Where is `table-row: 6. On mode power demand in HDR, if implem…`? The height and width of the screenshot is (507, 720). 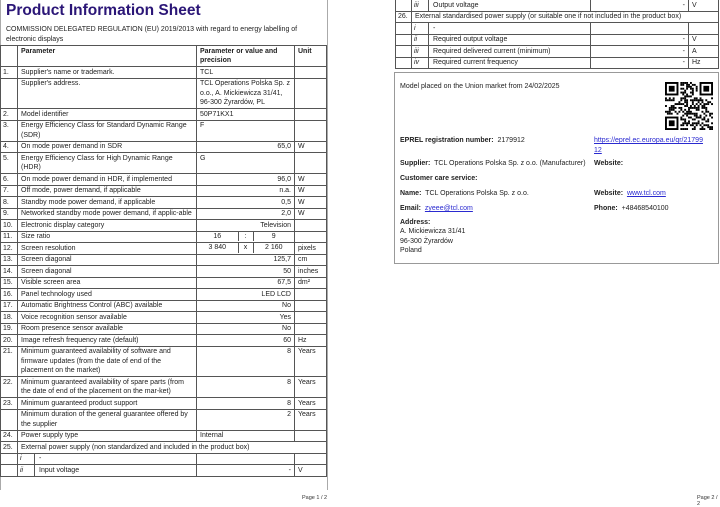
table-row: 6. On mode power demand in HDR, if implem… is located at coordinates (163, 179).